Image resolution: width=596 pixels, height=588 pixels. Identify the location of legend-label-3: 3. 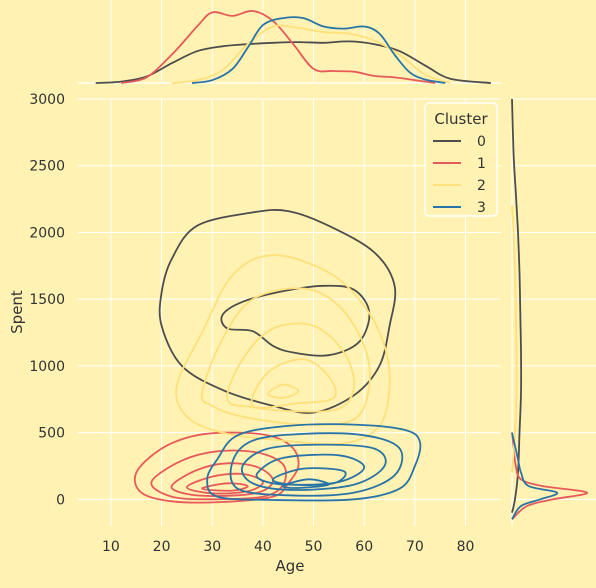
(481, 208).